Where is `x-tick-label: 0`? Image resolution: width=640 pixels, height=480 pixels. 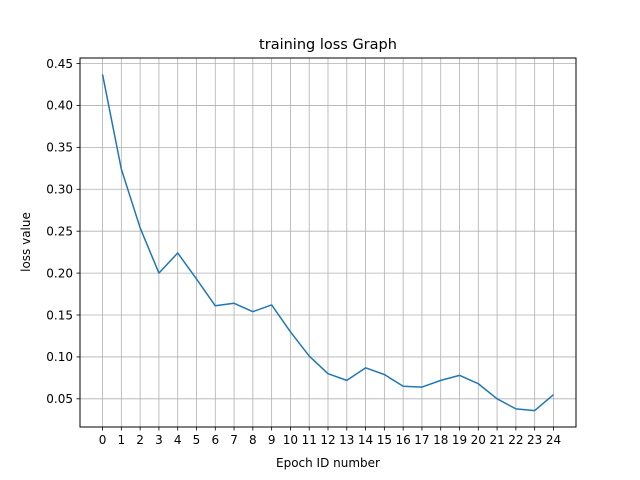 x-tick-label: 0 is located at coordinates (103, 440).